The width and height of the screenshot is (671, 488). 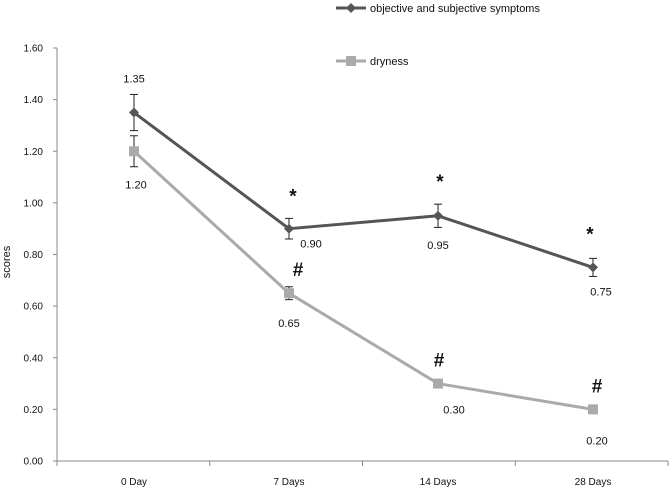 I want to click on data-label: 0.90, so click(x=310, y=245).